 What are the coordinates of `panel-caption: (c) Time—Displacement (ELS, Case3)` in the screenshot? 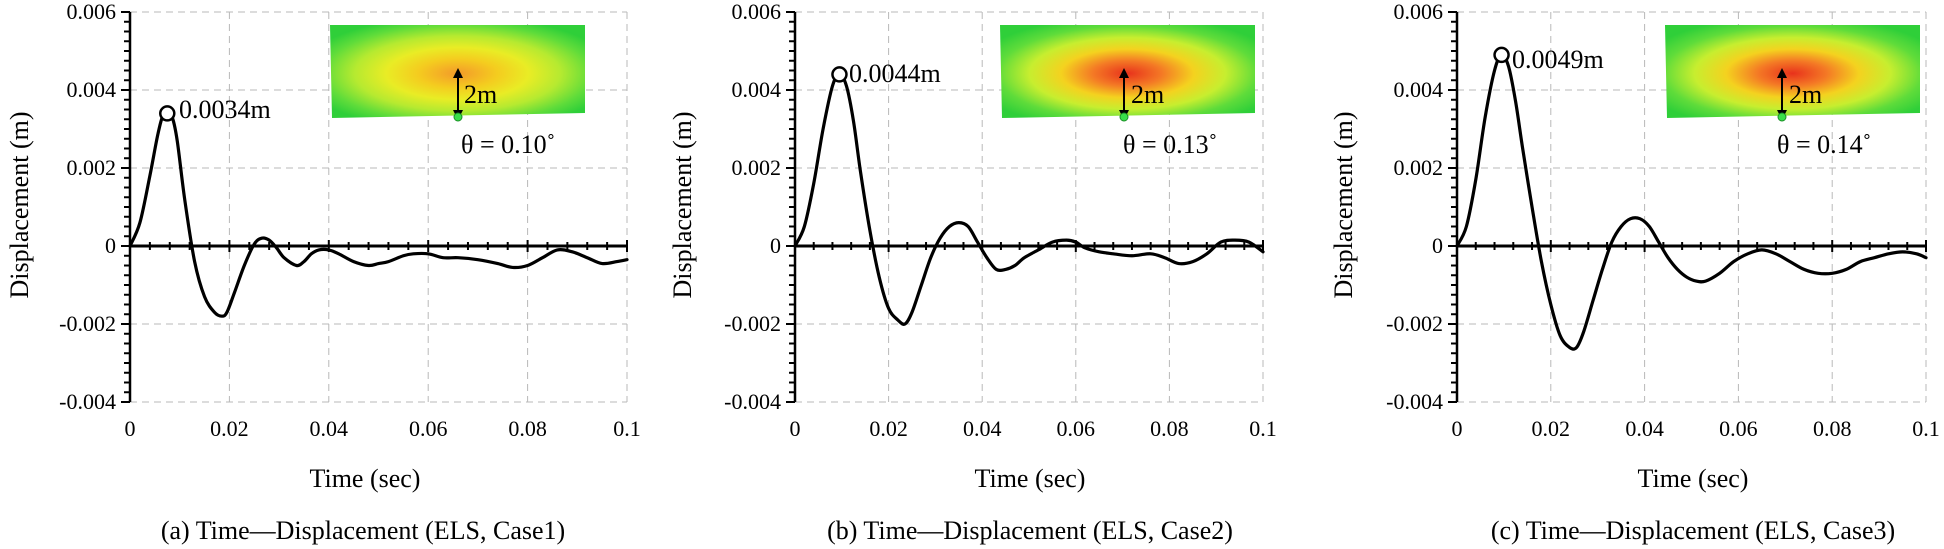 It's located at (1693, 530).